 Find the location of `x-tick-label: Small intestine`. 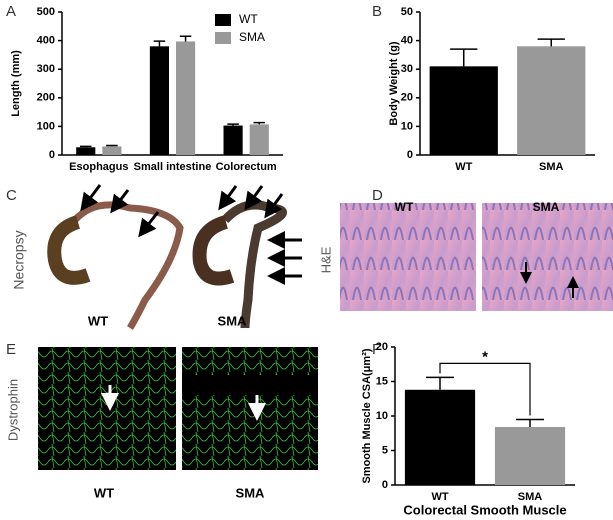

x-tick-label: Small intestine is located at coordinates (173, 167).